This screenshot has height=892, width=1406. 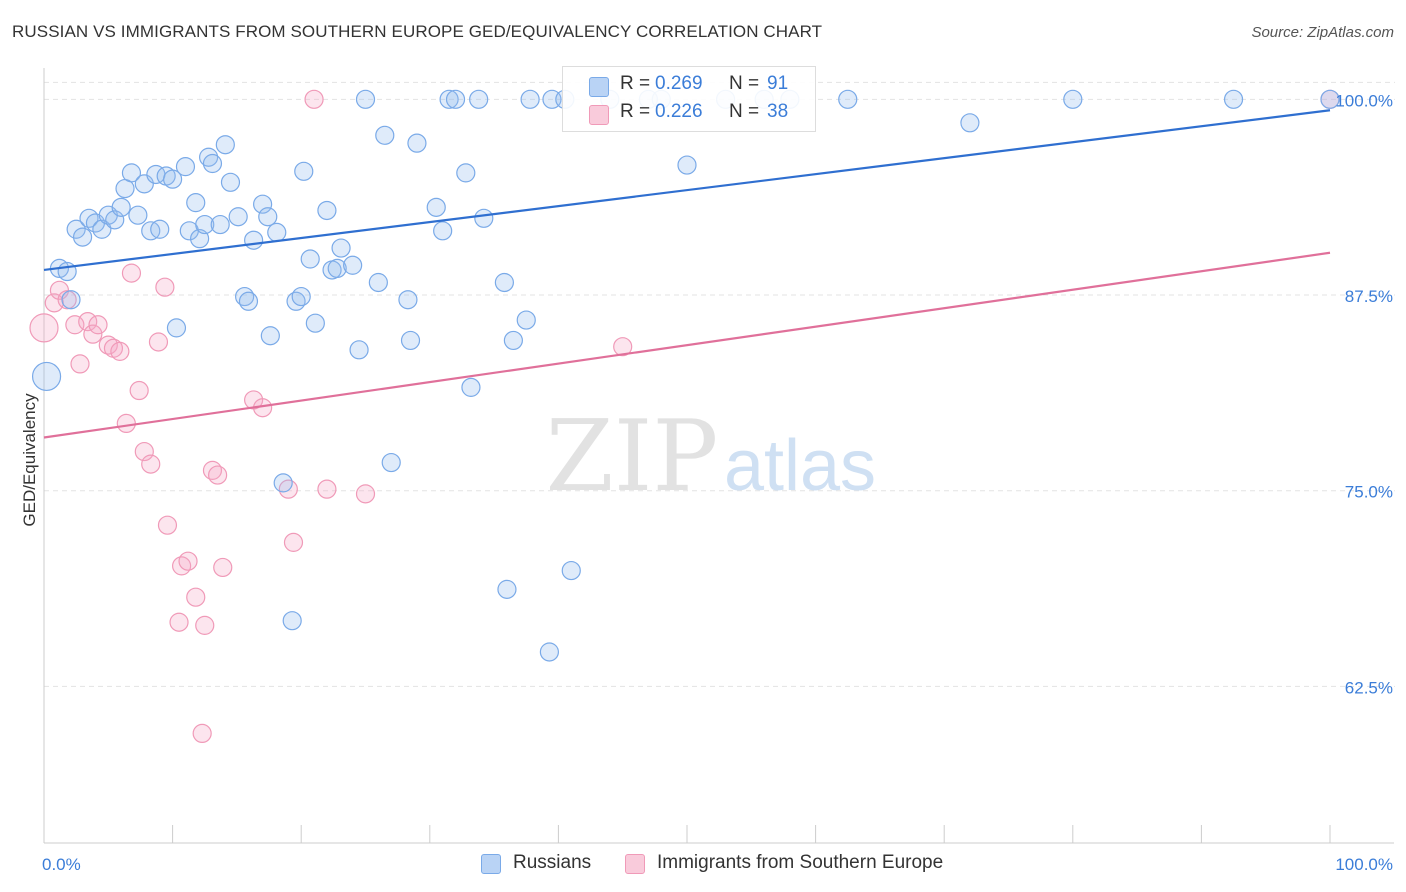 What do you see at coordinates (491, 864) in the screenshot?
I see `bottom-legend-swatch-russians` at bounding box center [491, 864].